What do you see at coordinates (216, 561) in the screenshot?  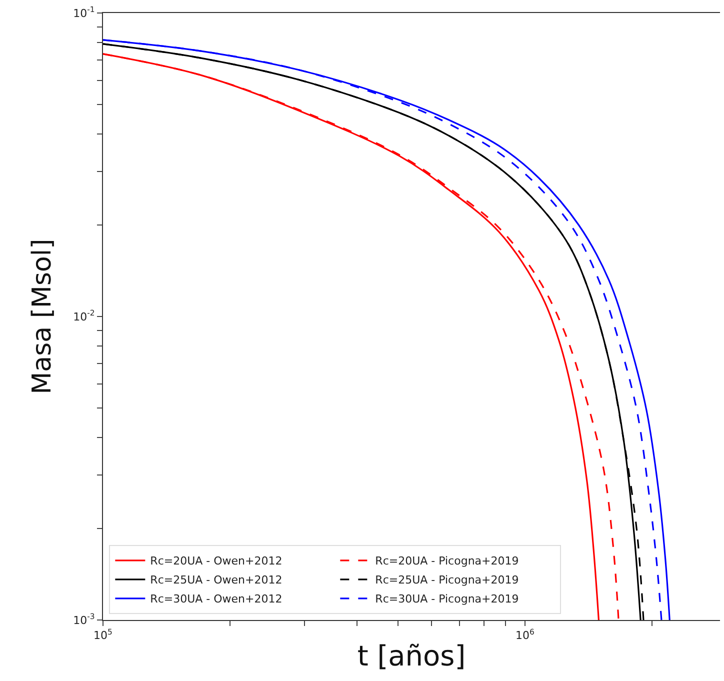 I see `legend-label: Rc=20UA - Owen+2012` at bounding box center [216, 561].